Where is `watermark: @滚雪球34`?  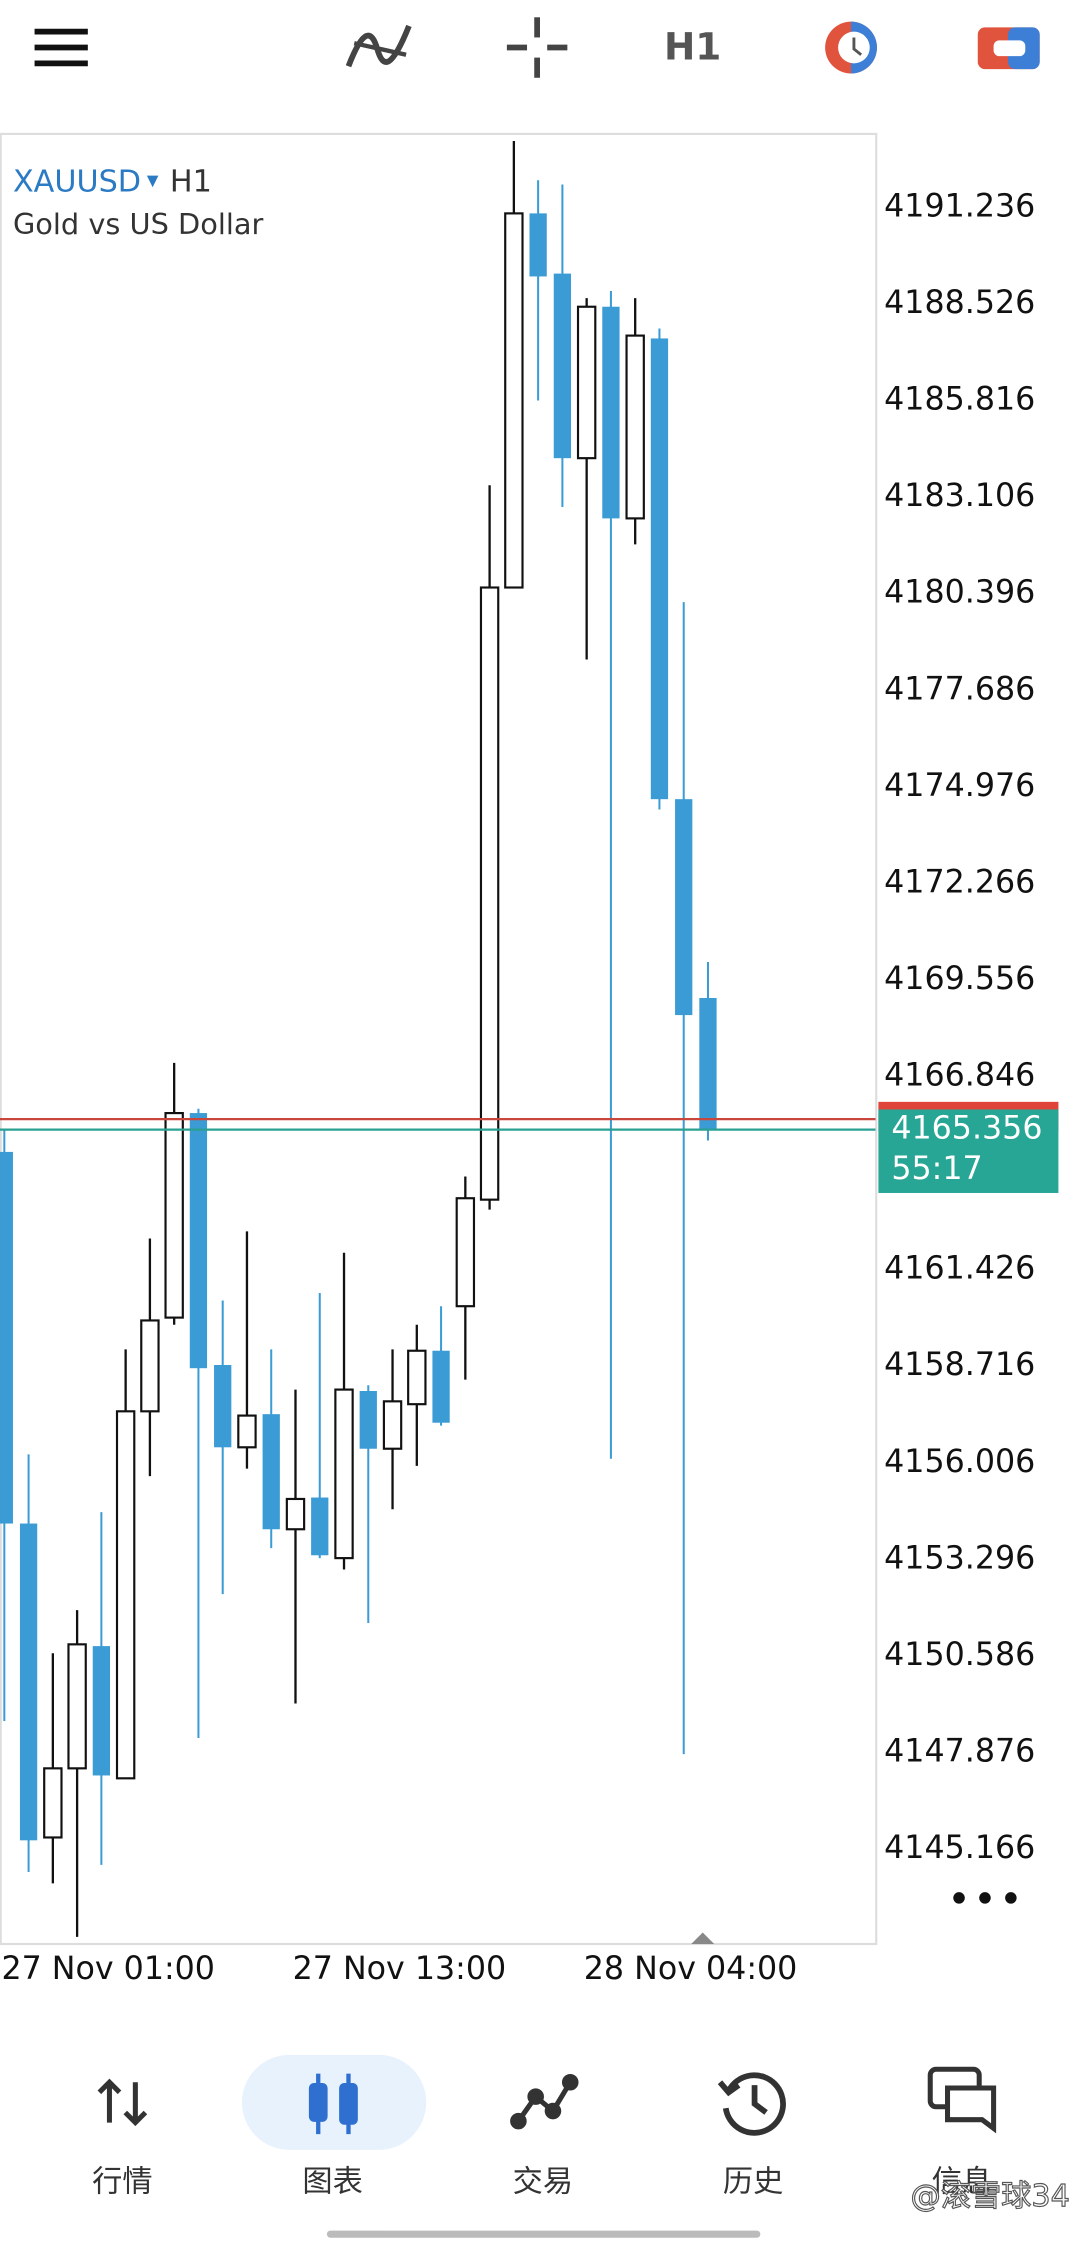 watermark: @滚雪球34 is located at coordinates (989, 2196).